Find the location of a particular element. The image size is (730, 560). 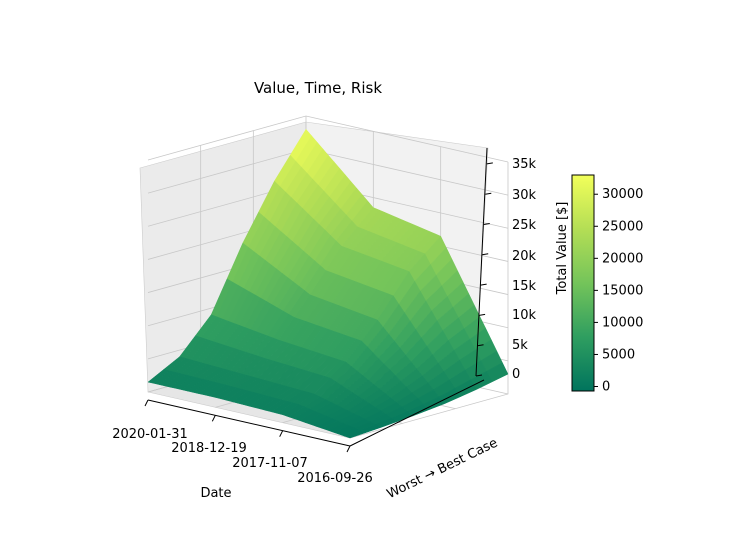

colorbar-label: Total Value [$] is located at coordinates (562, 249).